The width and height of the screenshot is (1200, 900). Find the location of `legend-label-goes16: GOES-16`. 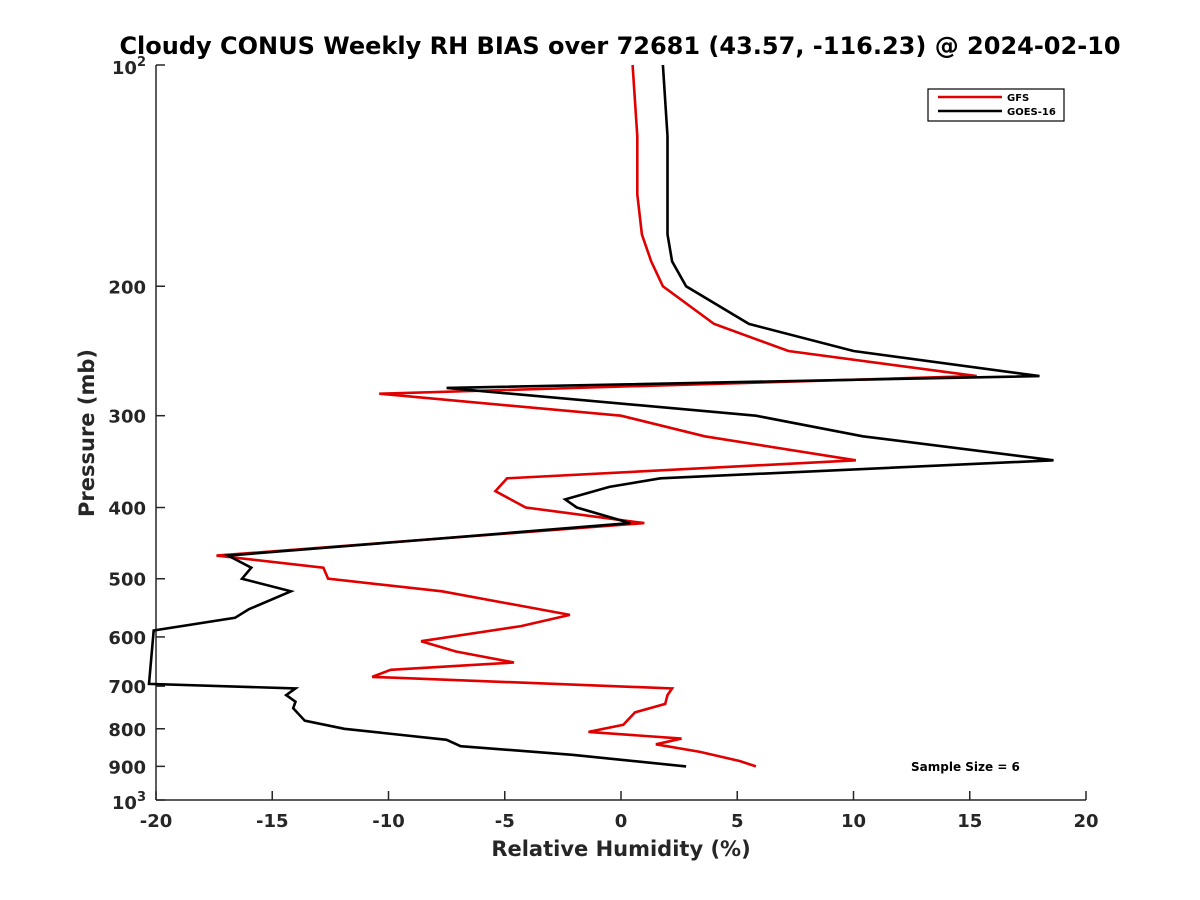

legend-label-goes16: GOES-16 is located at coordinates (1031, 112).